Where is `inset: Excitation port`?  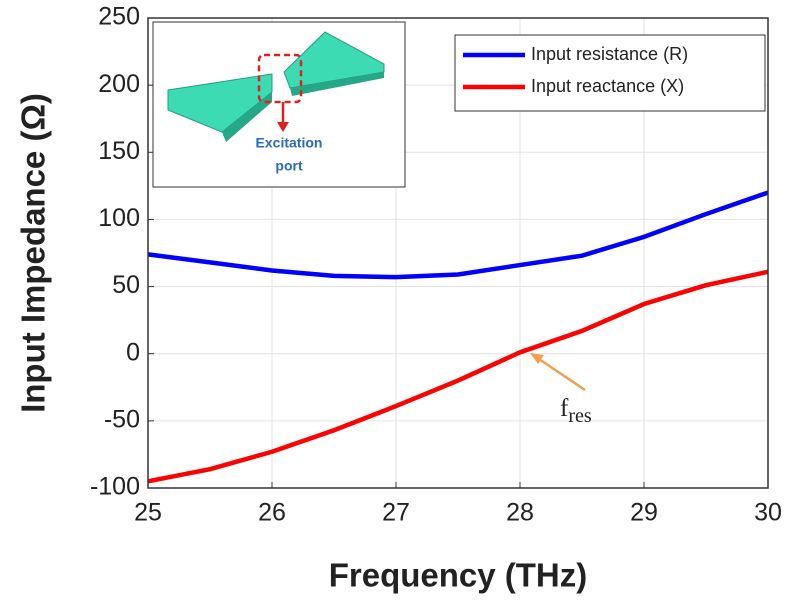 inset: Excitation port is located at coordinates (279, 104).